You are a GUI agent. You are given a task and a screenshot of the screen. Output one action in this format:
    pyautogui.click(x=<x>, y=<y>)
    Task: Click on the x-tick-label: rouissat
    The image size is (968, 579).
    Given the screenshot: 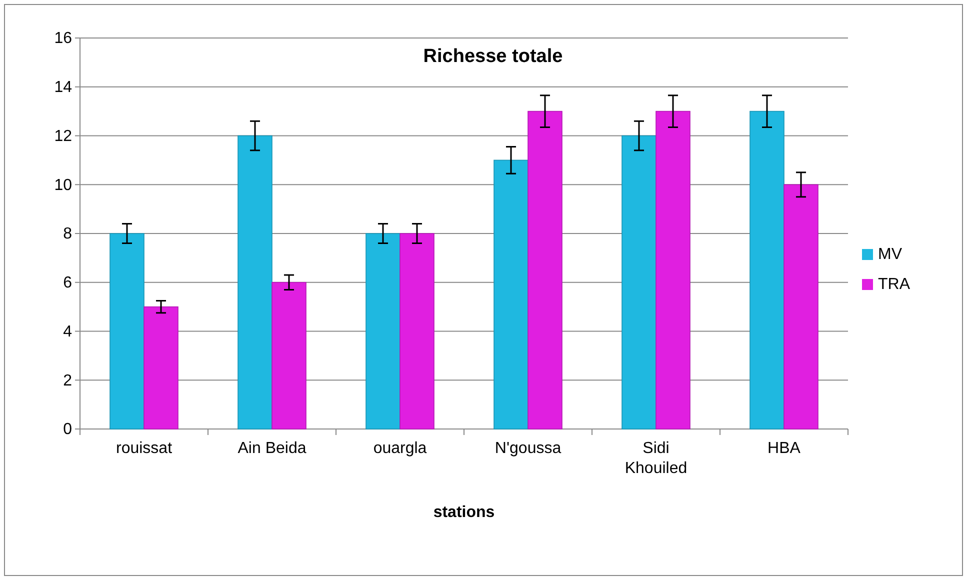 What is the action you would take?
    pyautogui.click(x=144, y=448)
    